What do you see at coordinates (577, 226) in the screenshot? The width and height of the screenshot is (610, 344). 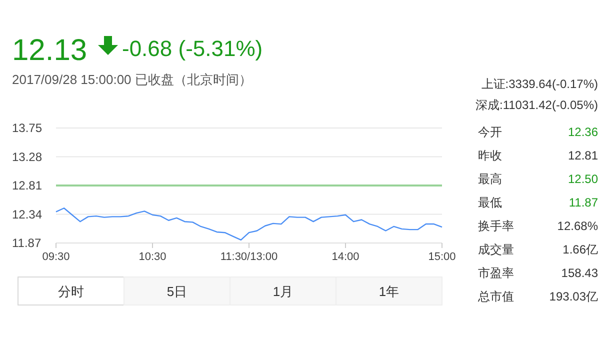 I see `text: 12.68%` at bounding box center [577, 226].